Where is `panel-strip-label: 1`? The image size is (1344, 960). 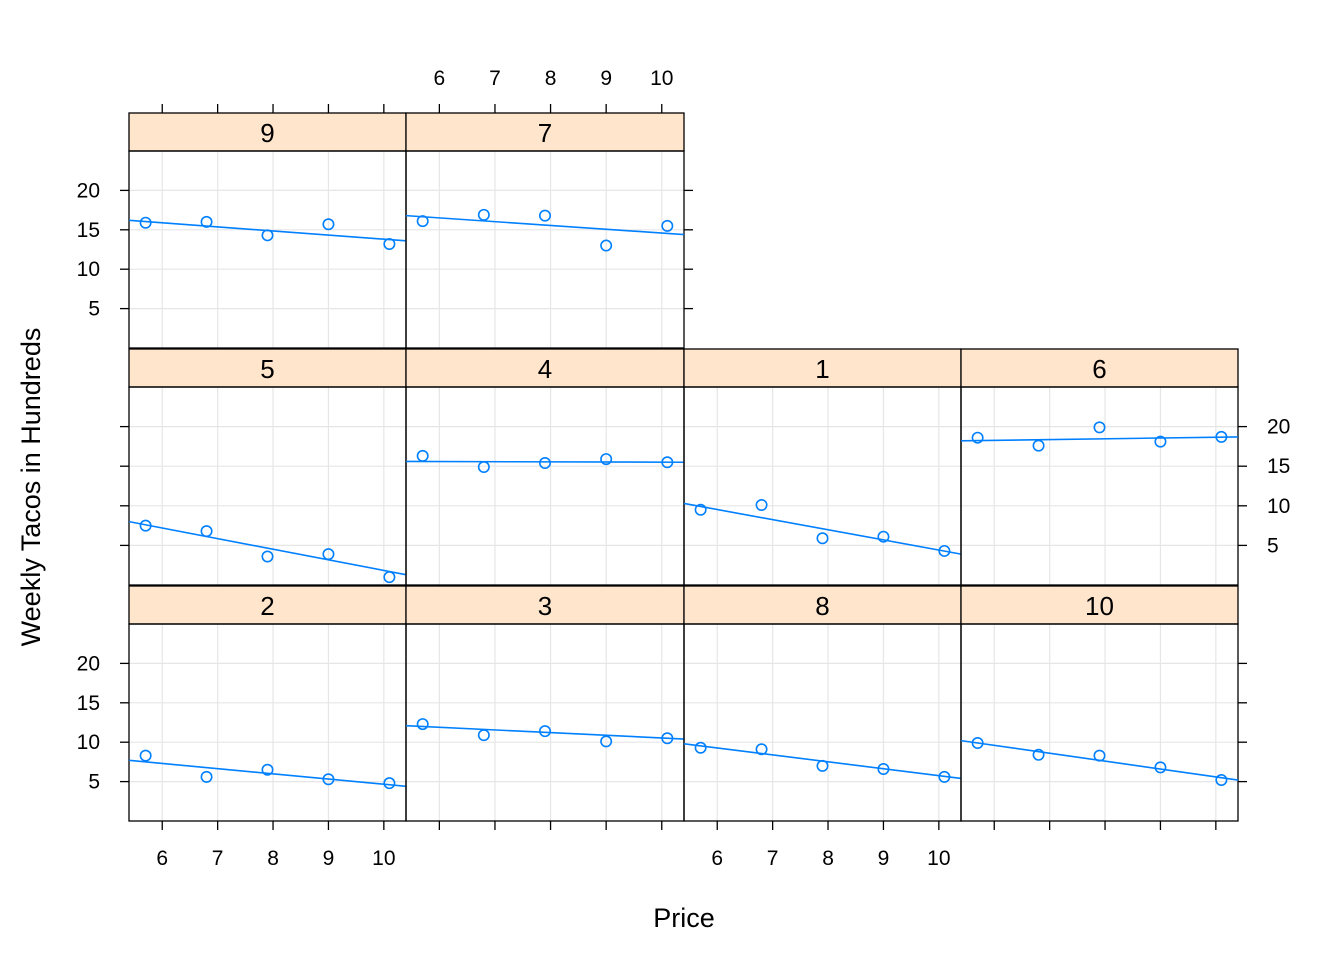
panel-strip-label: 1 is located at coordinates (822, 369).